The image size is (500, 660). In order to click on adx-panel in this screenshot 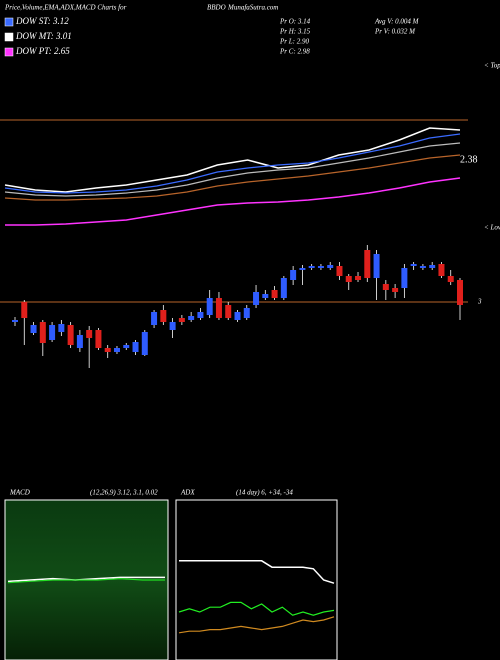, I will do `click(256, 579)`.